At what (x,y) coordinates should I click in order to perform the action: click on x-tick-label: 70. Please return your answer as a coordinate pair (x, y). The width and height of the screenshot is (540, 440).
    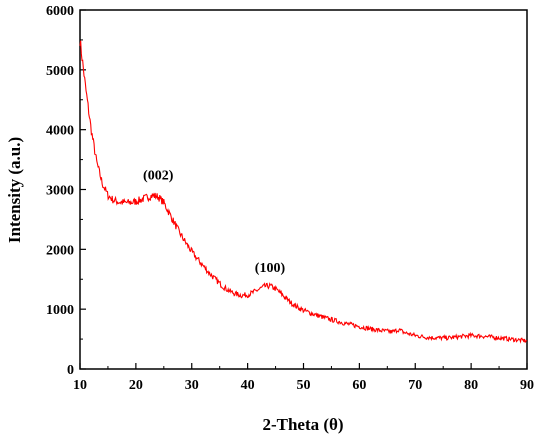
    Looking at the image, I should click on (415, 385).